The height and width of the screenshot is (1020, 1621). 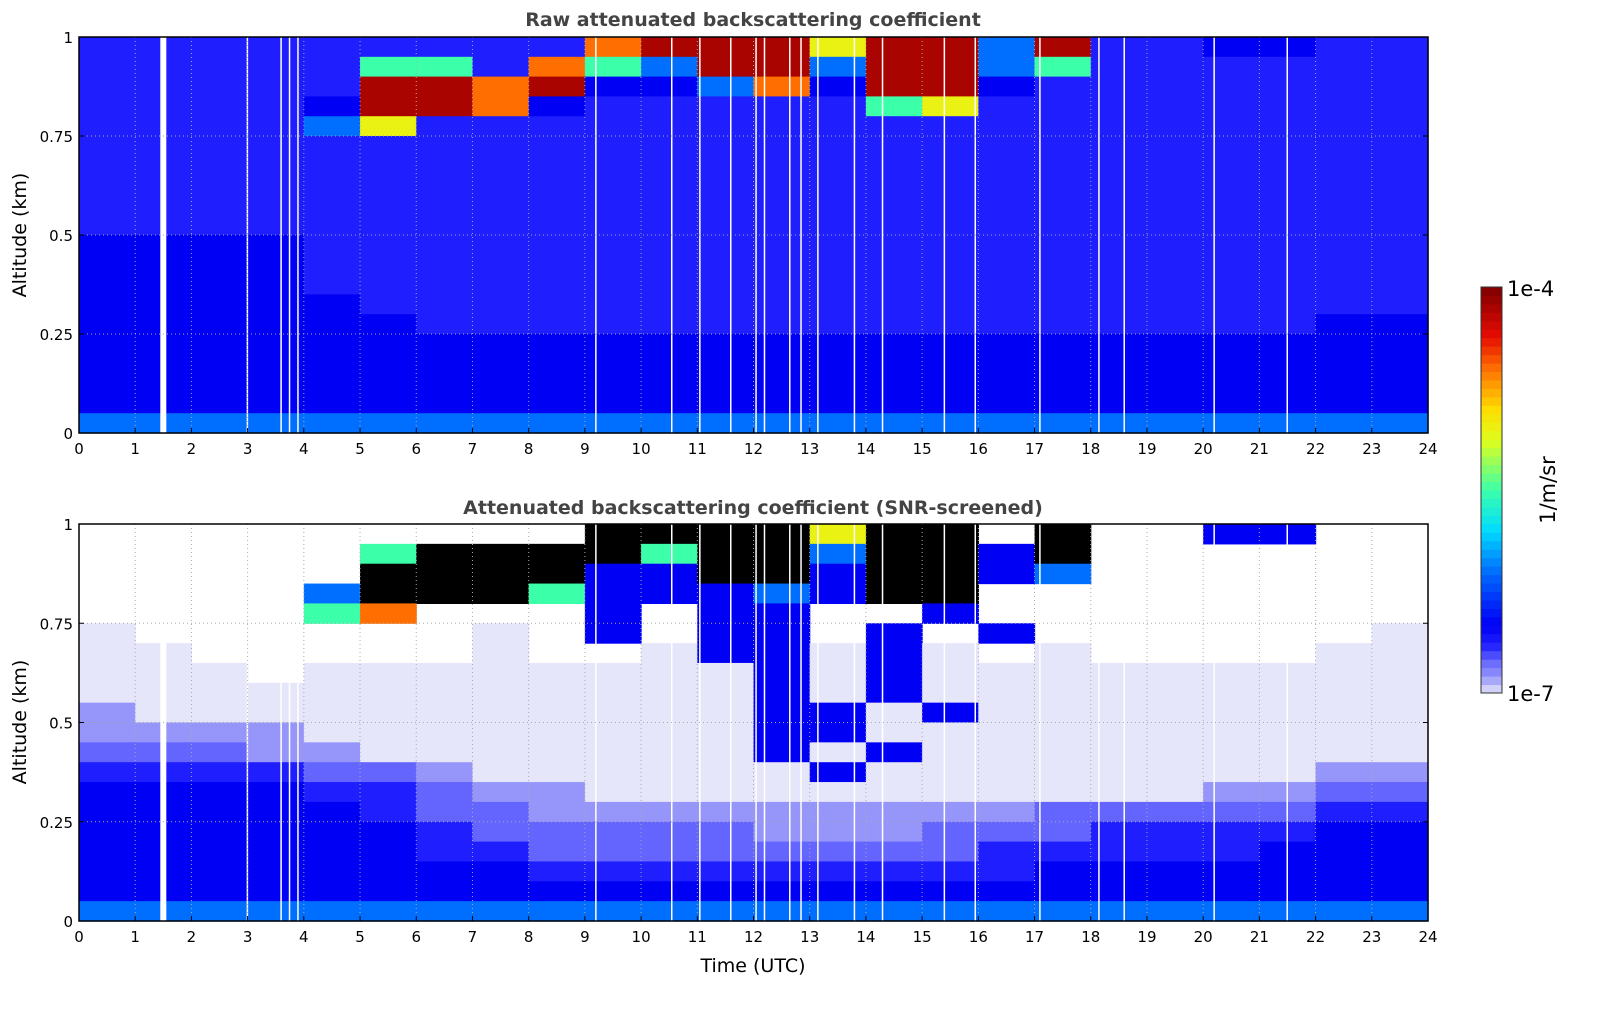 What do you see at coordinates (61, 724) in the screenshot?
I see `y-tick-label: 0.5` at bounding box center [61, 724].